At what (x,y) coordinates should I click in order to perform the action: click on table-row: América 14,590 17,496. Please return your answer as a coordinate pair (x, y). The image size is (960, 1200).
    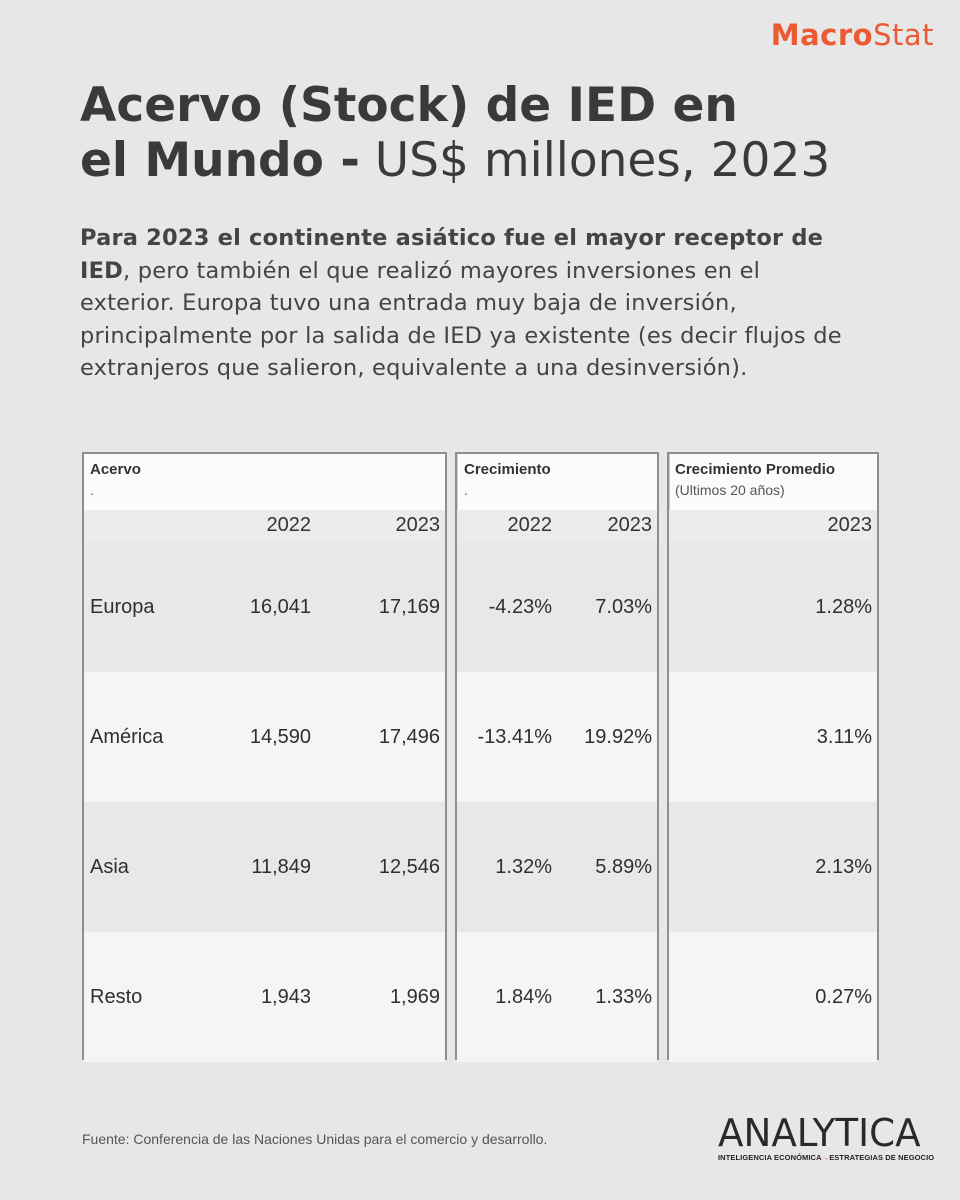
    Looking at the image, I should click on (264, 737).